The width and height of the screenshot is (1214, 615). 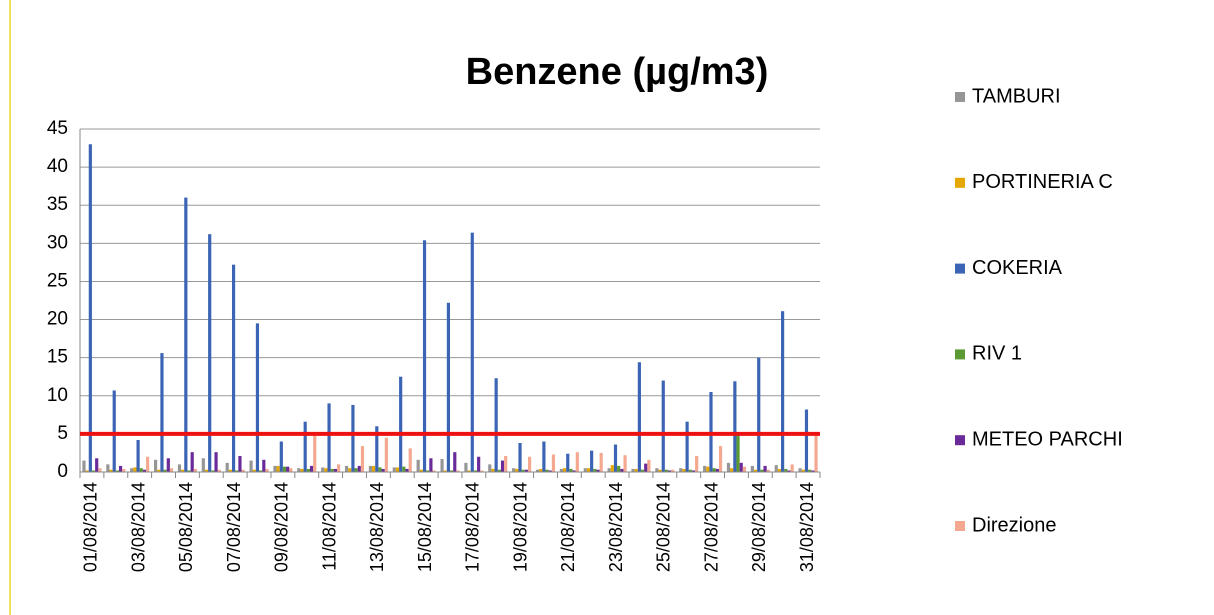 What do you see at coordinates (1042, 182) in the screenshot?
I see `legend-label: PORTINERIA C` at bounding box center [1042, 182].